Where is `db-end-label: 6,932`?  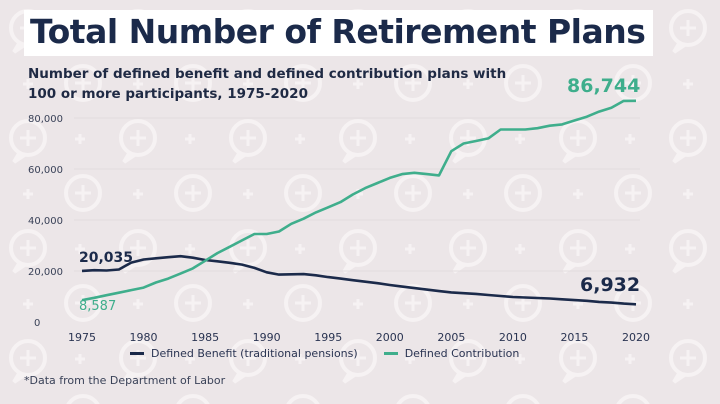
db-end-label: 6,932 is located at coordinates (610, 285).